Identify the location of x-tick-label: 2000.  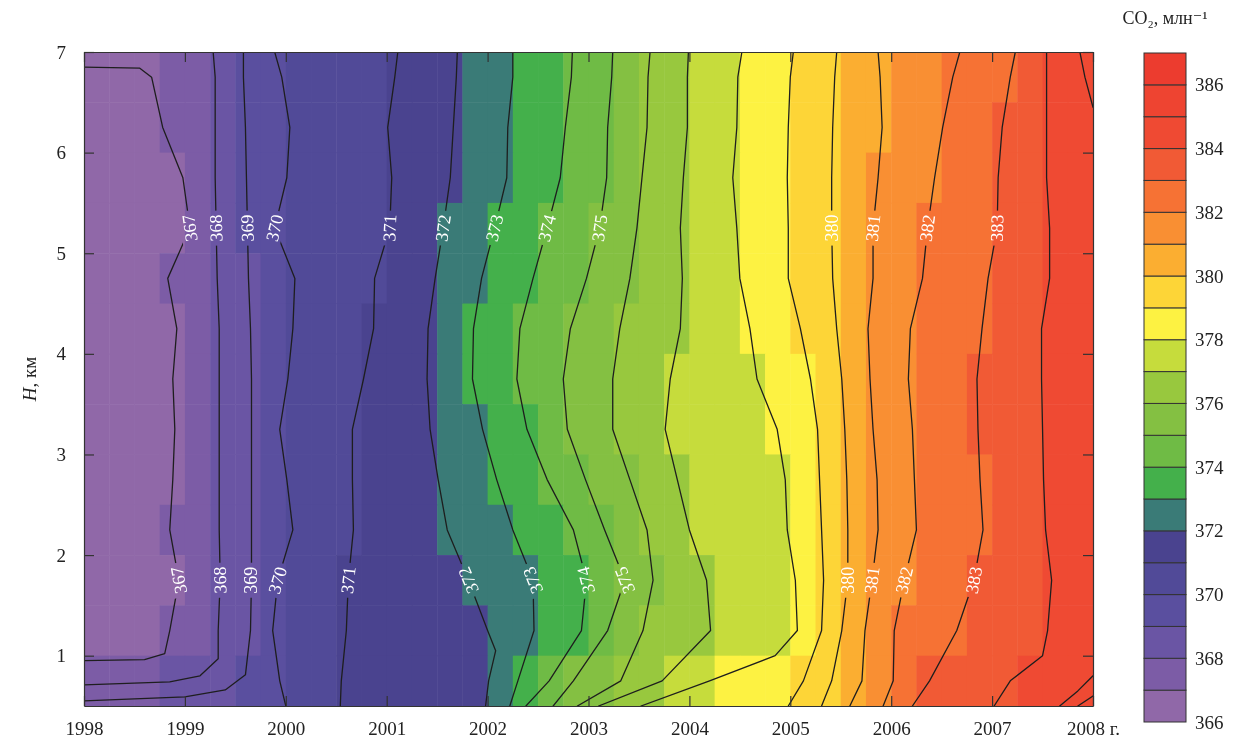
(286, 729).